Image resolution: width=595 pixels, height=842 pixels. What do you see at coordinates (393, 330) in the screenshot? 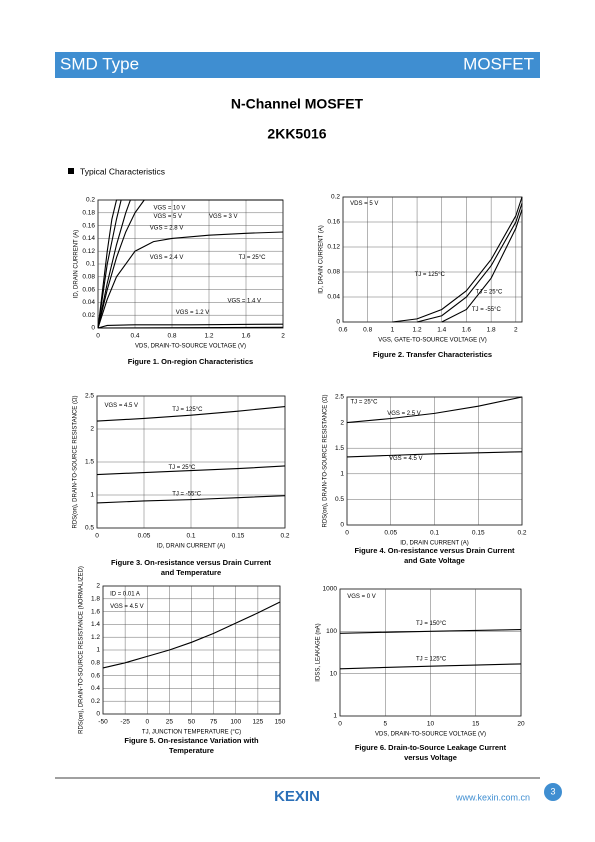
I see `x-tick-label: 1` at bounding box center [393, 330].